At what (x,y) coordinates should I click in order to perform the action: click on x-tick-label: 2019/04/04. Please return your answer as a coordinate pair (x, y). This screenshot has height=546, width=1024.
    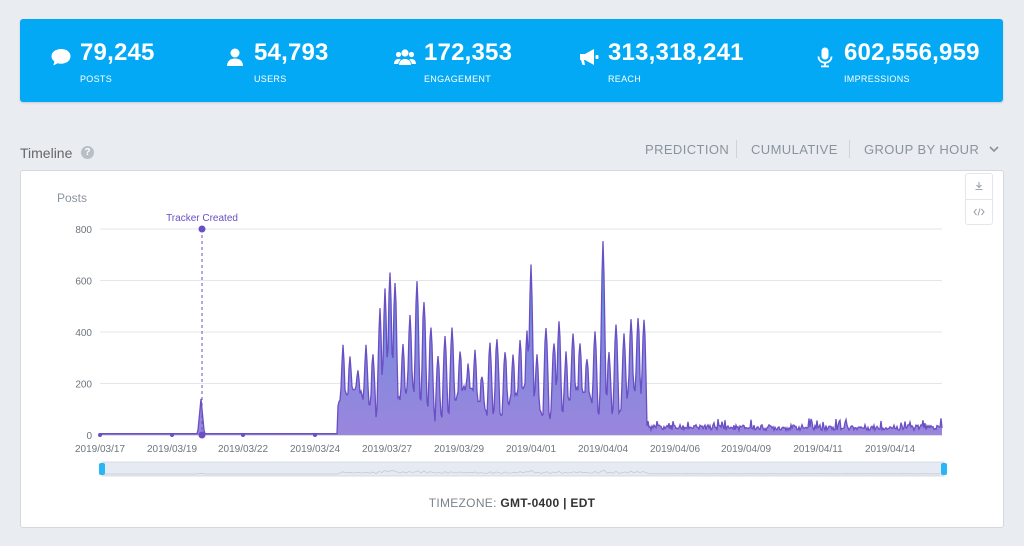
    Looking at the image, I should click on (603, 449).